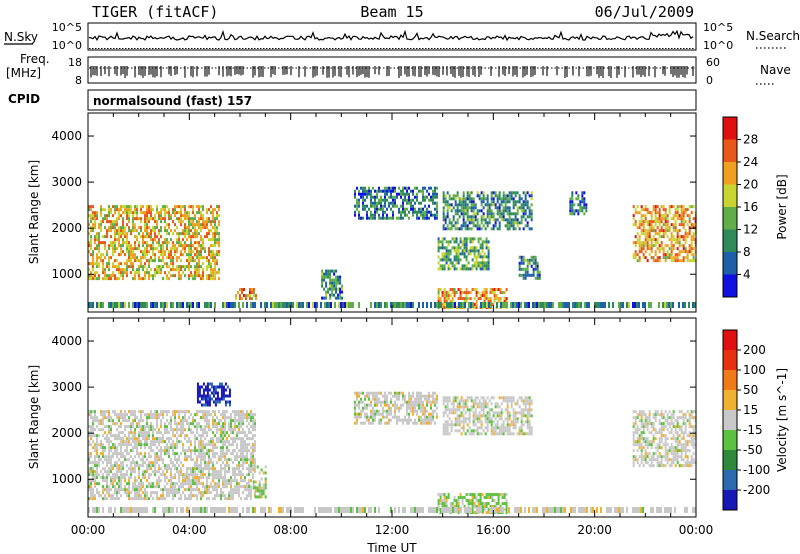 This screenshot has height=554, width=800. I want to click on nsky-line, so click(391, 35).